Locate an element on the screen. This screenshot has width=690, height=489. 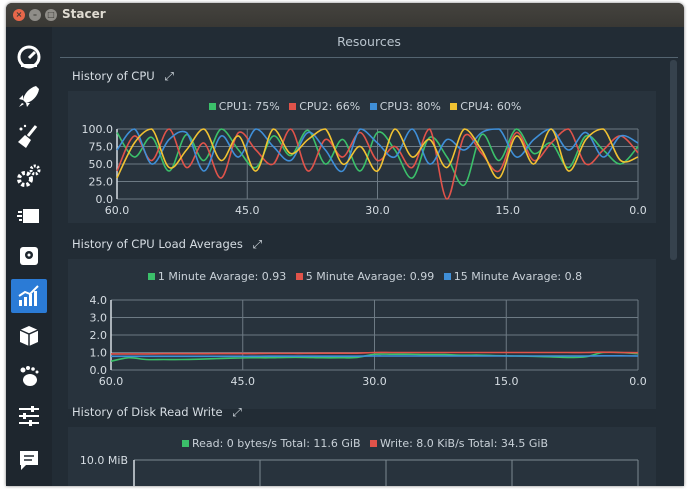
window-title: Stacer is located at coordinates (84, 14).